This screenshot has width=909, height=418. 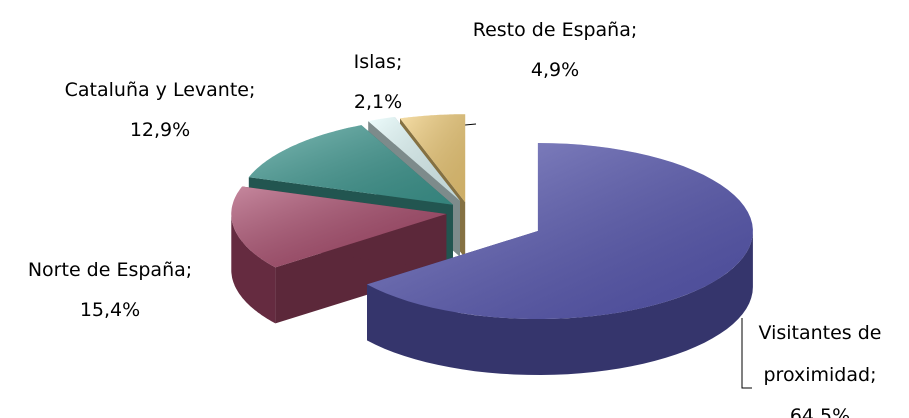 I want to click on value-label: 2,1%, so click(x=378, y=102).